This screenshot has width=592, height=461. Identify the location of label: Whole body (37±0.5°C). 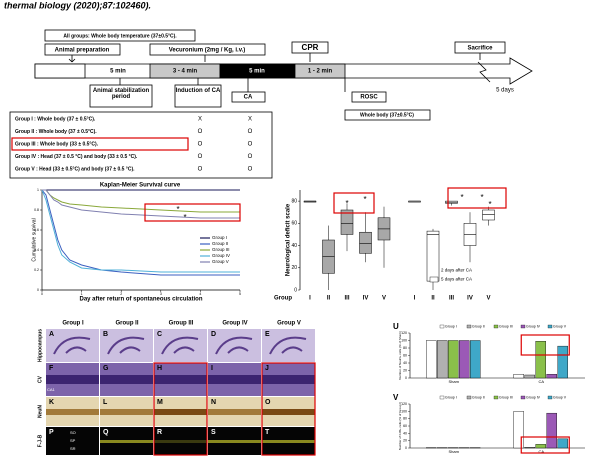
(387, 115).